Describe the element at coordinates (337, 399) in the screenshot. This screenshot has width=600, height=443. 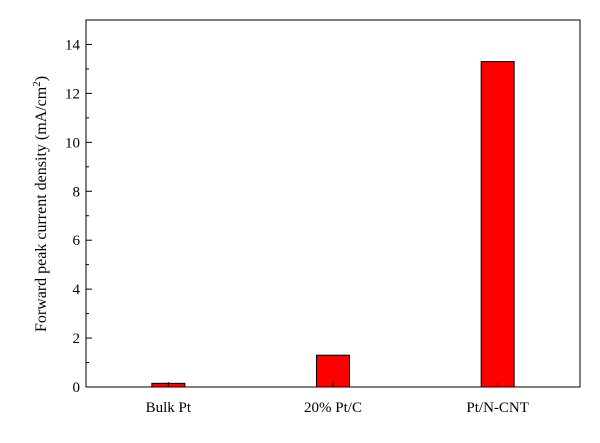
I see `x-axis-labels: Bulk Pt 20% Pt/C Pt/N-CNT` at that location.